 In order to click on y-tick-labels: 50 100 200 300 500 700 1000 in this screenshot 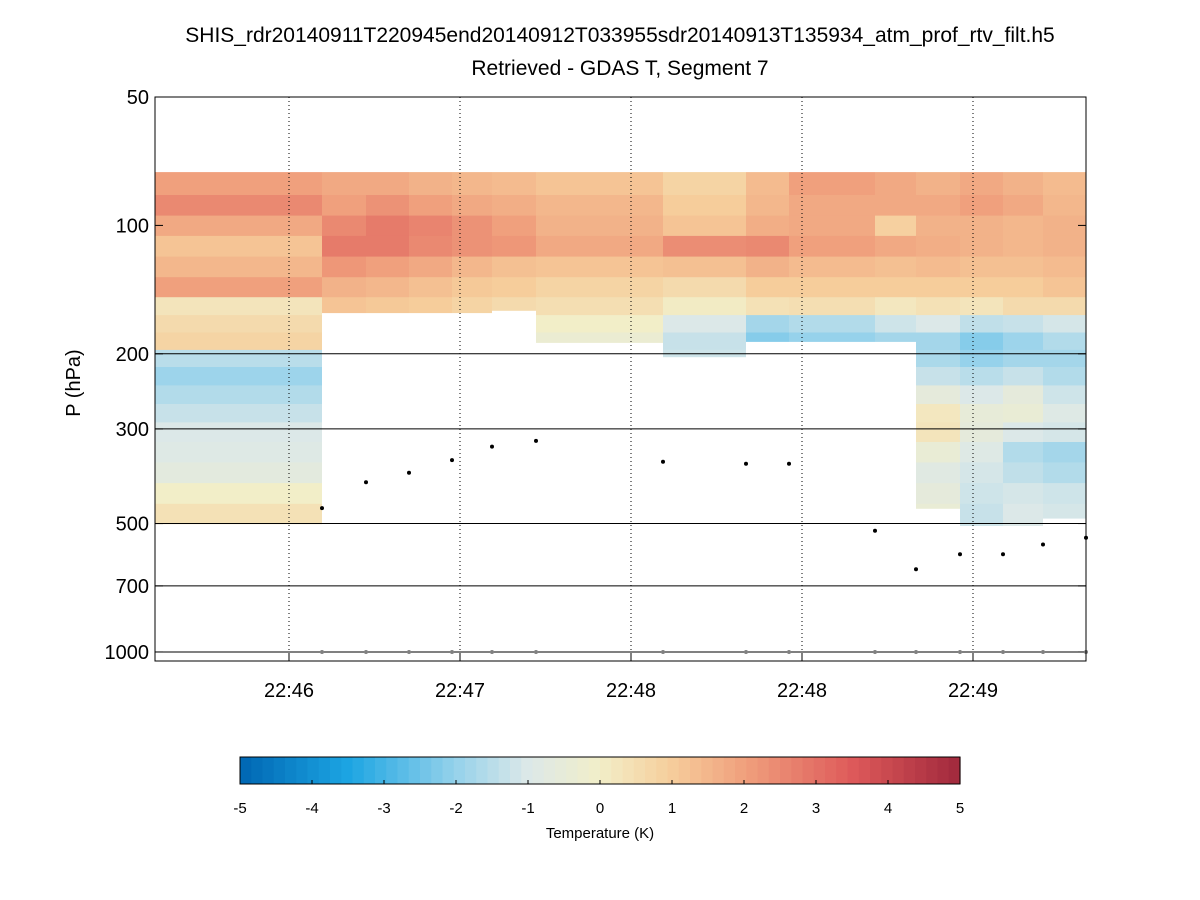, I will do `click(127, 375)`.